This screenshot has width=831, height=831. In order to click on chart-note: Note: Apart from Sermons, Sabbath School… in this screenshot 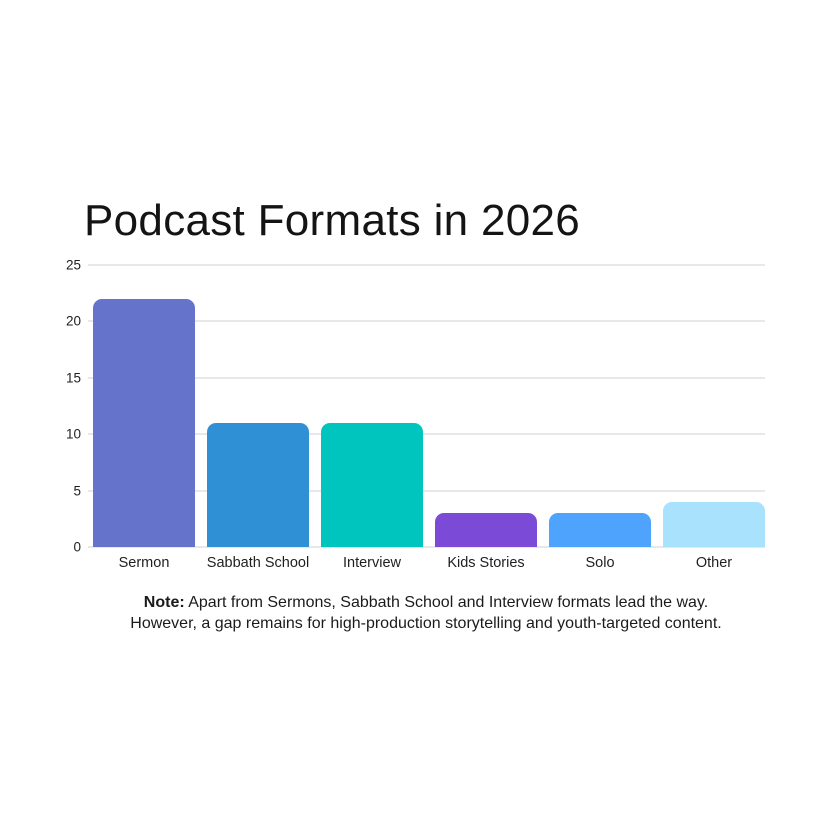, I will do `click(426, 613)`.